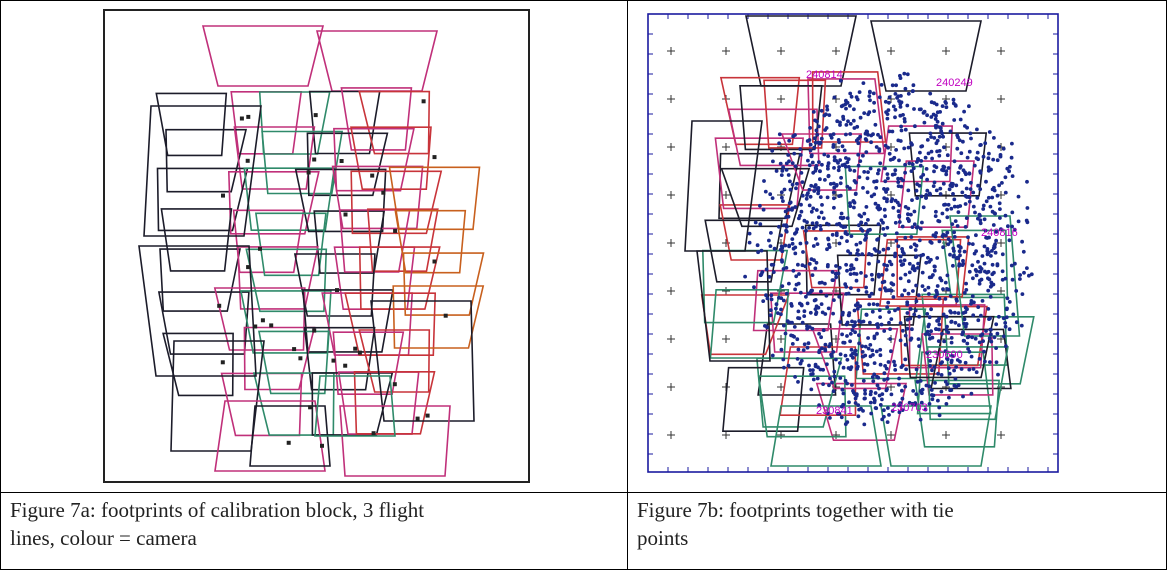 This screenshot has width=1167, height=570. I want to click on camera-marker, so click(308, 172).